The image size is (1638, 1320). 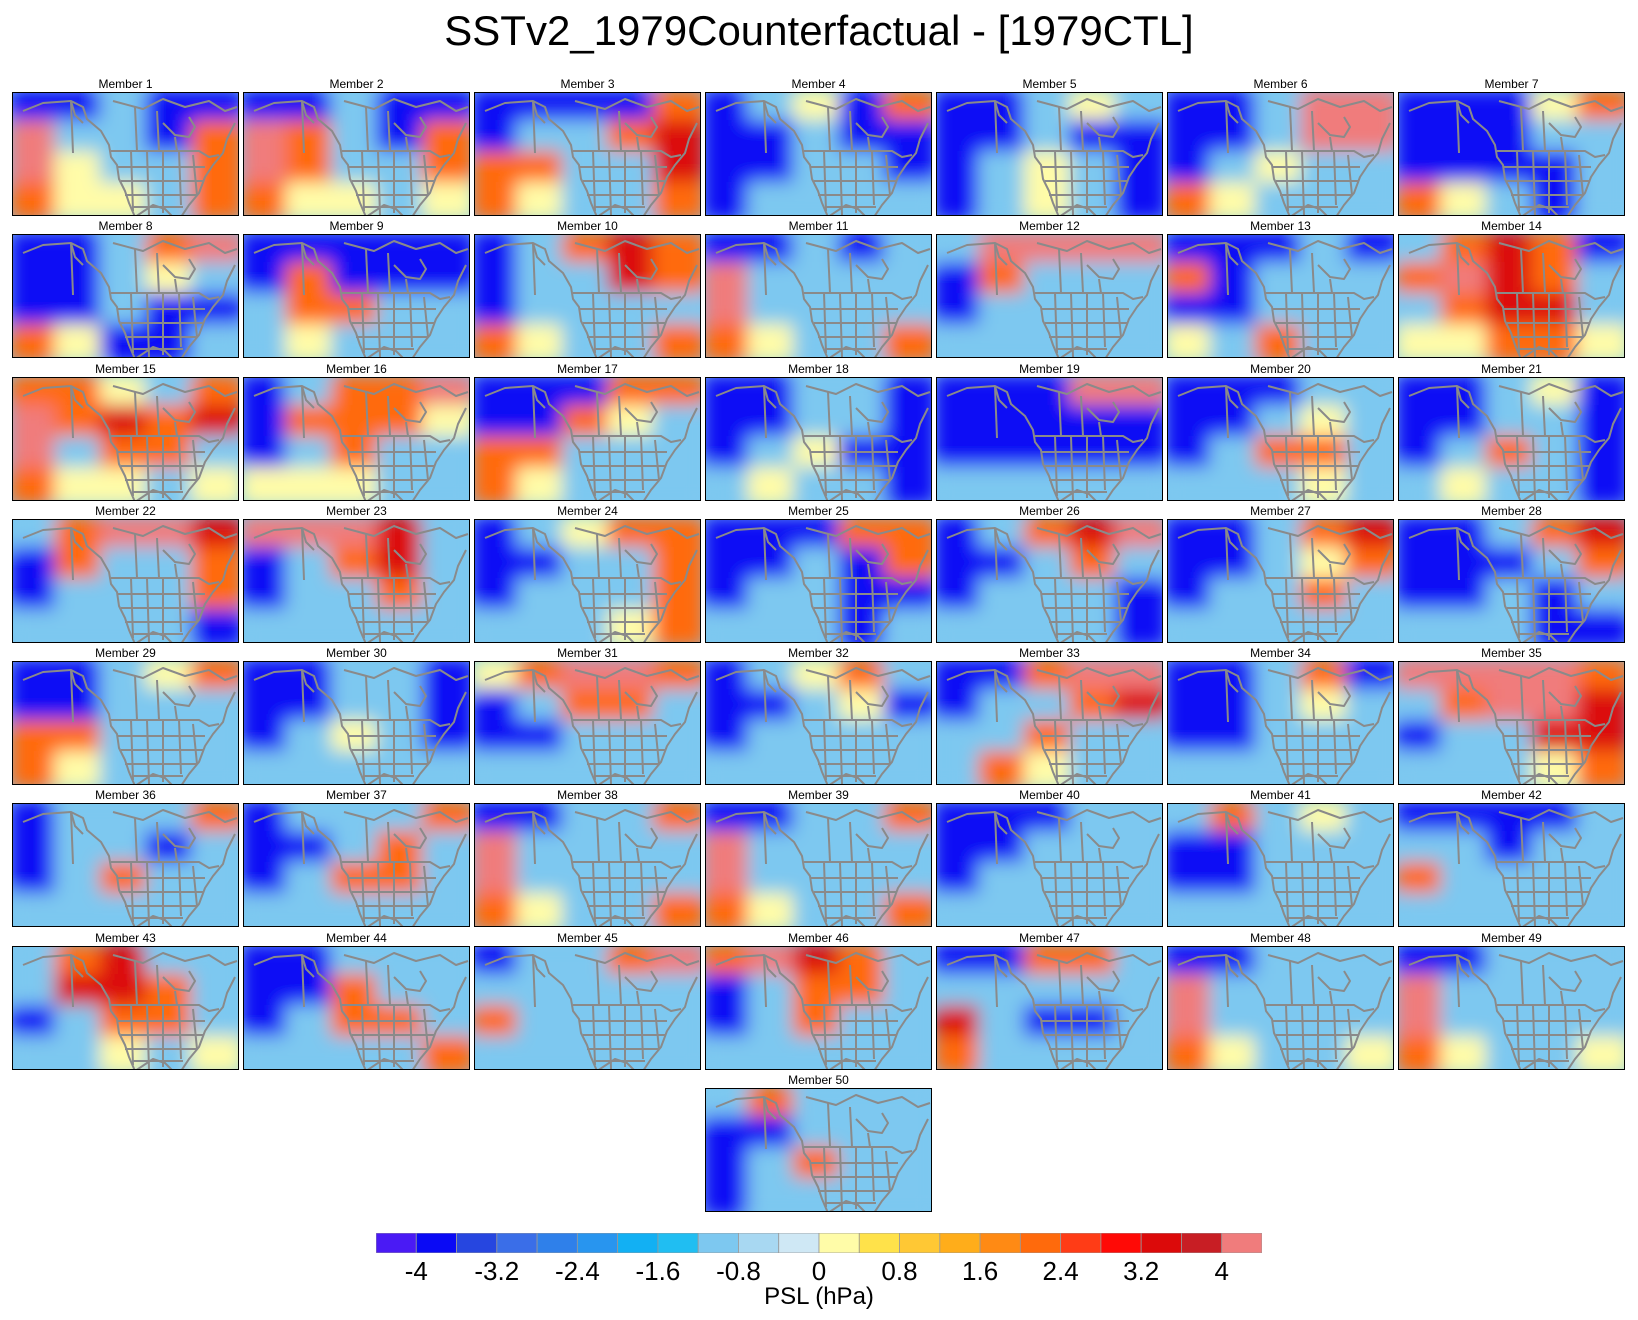 I want to click on panel-title: Member 13, so click(x=1280, y=226).